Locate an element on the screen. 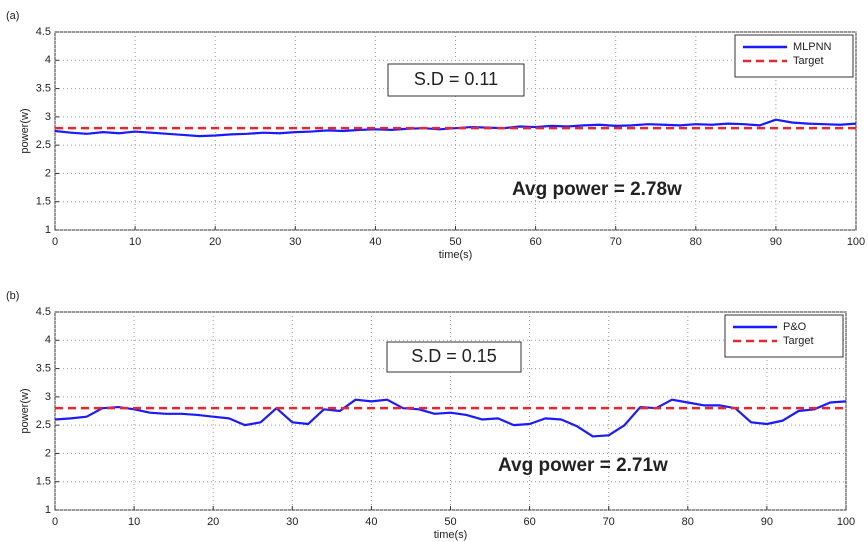 Image resolution: width=868 pixels, height=542 pixels. legend-label: P&O is located at coordinates (795, 327).